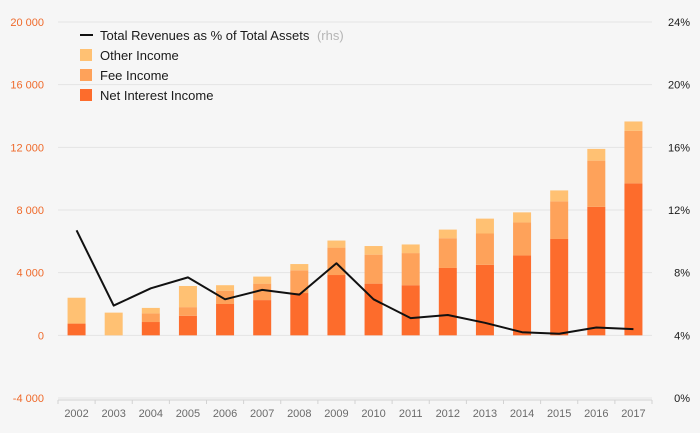 The height and width of the screenshot is (433, 700). What do you see at coordinates (522, 295) in the screenshot?
I see `bar-net-interest-income-2014` at bounding box center [522, 295].